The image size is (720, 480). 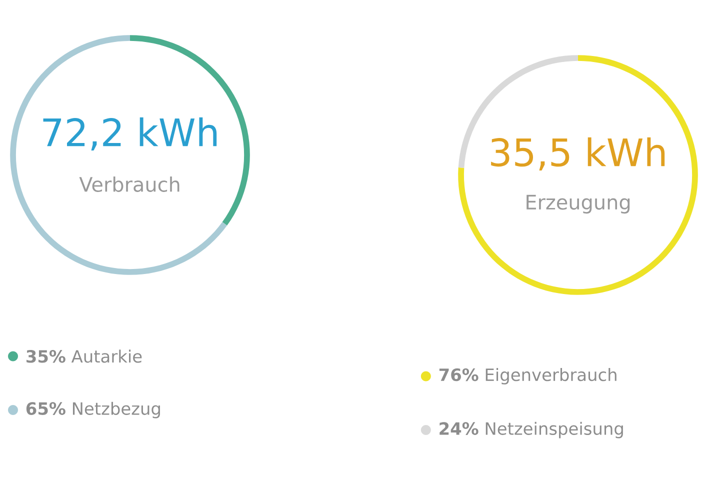 I want to click on text: Erzeugung, so click(x=578, y=204).